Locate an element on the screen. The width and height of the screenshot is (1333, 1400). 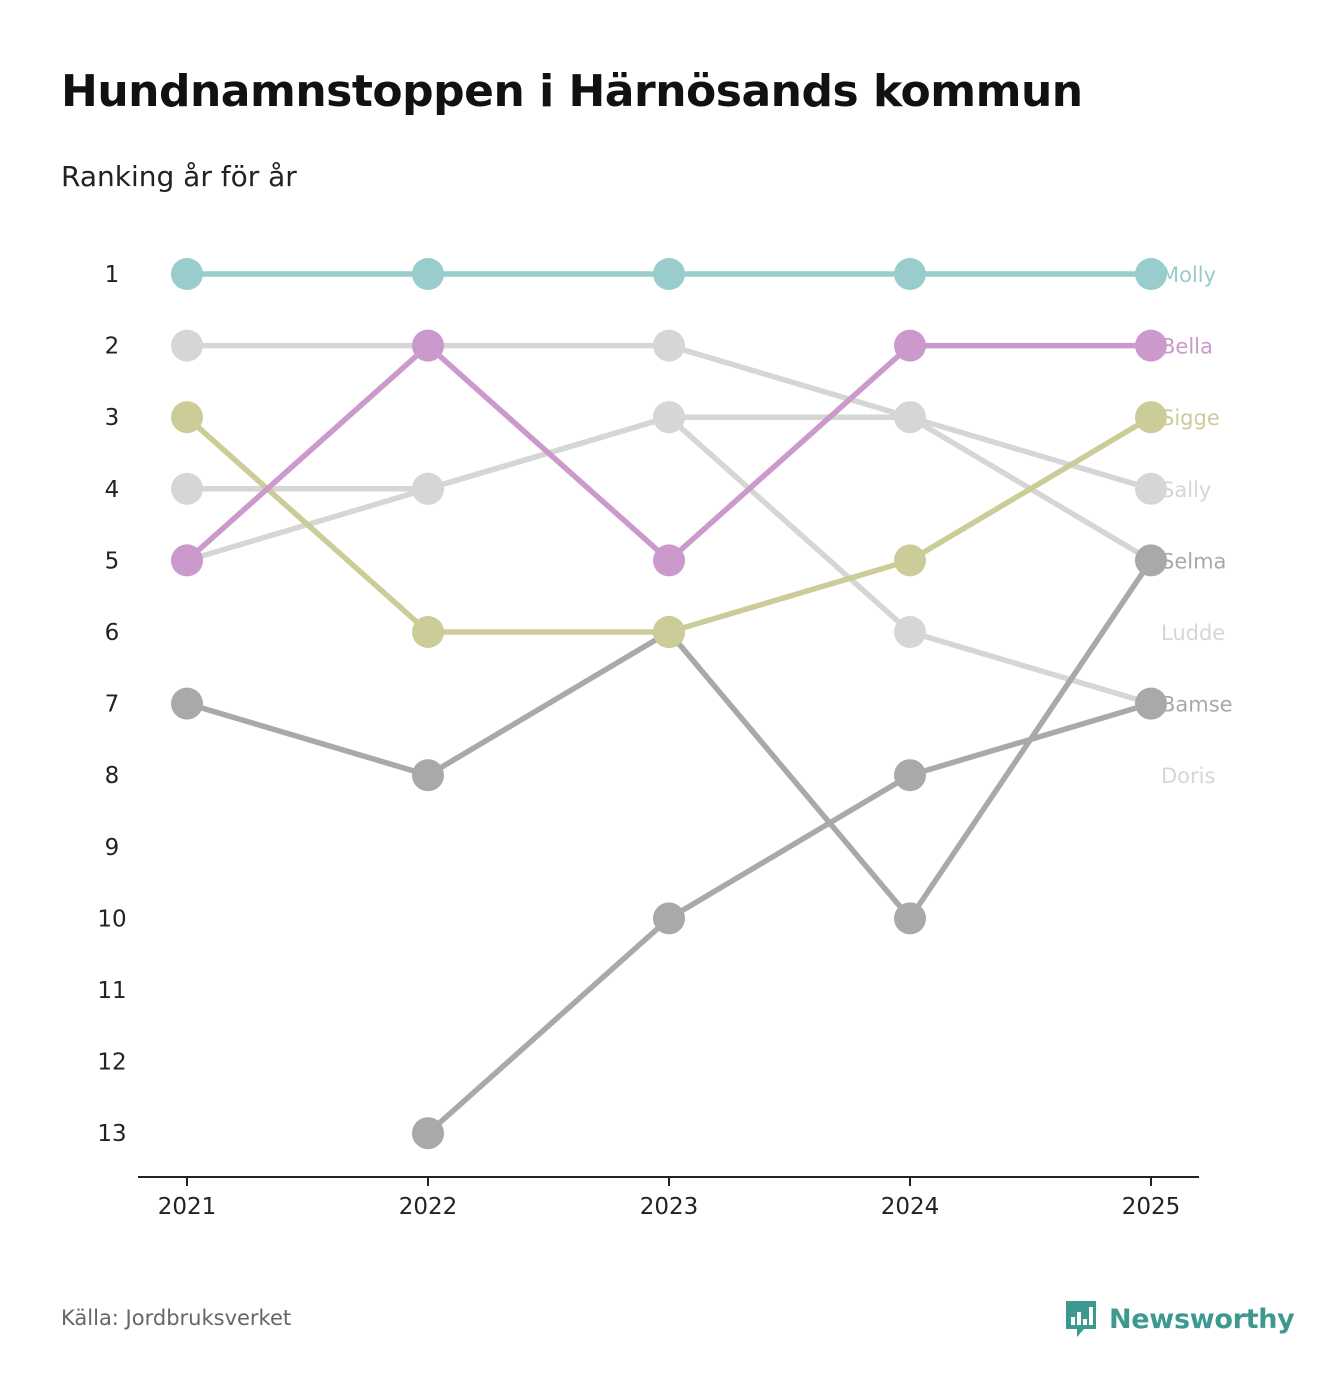
end-label-bella: Bella is located at coordinates (1187, 347).